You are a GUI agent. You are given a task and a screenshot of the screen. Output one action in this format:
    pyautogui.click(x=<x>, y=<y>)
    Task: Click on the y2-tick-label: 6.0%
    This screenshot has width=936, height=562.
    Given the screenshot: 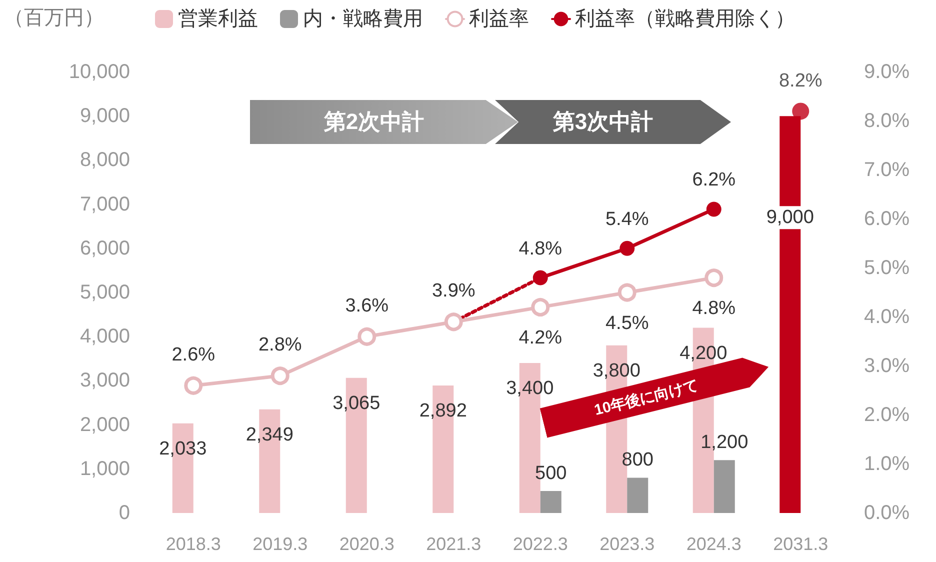 What is the action you would take?
    pyautogui.click(x=887, y=219)
    